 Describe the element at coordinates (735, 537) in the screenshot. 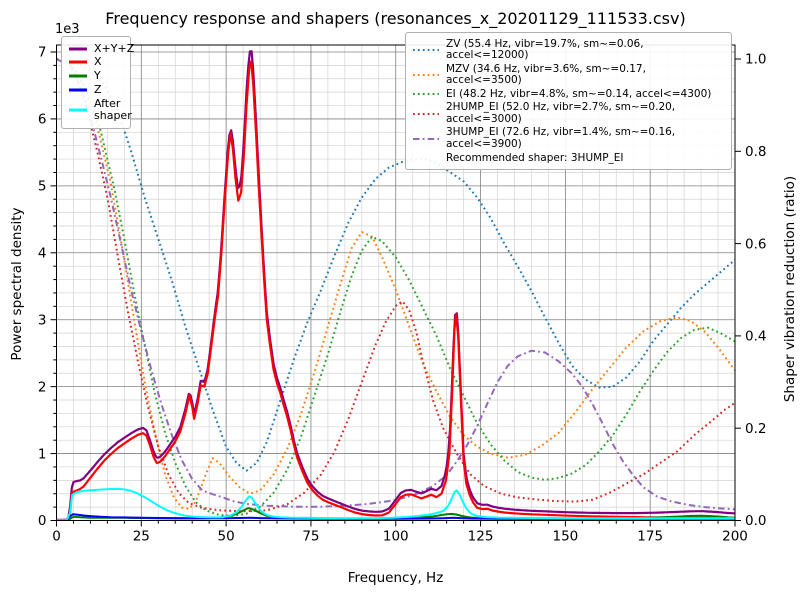

I see `svg-text: 200` at that location.